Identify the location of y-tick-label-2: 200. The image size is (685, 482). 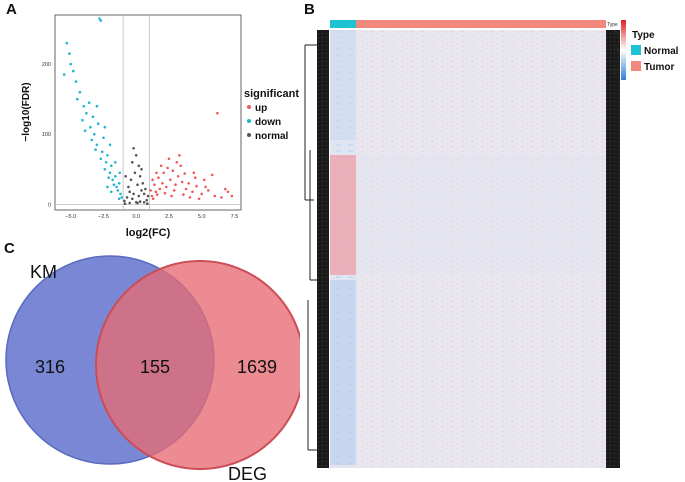
(46, 65).